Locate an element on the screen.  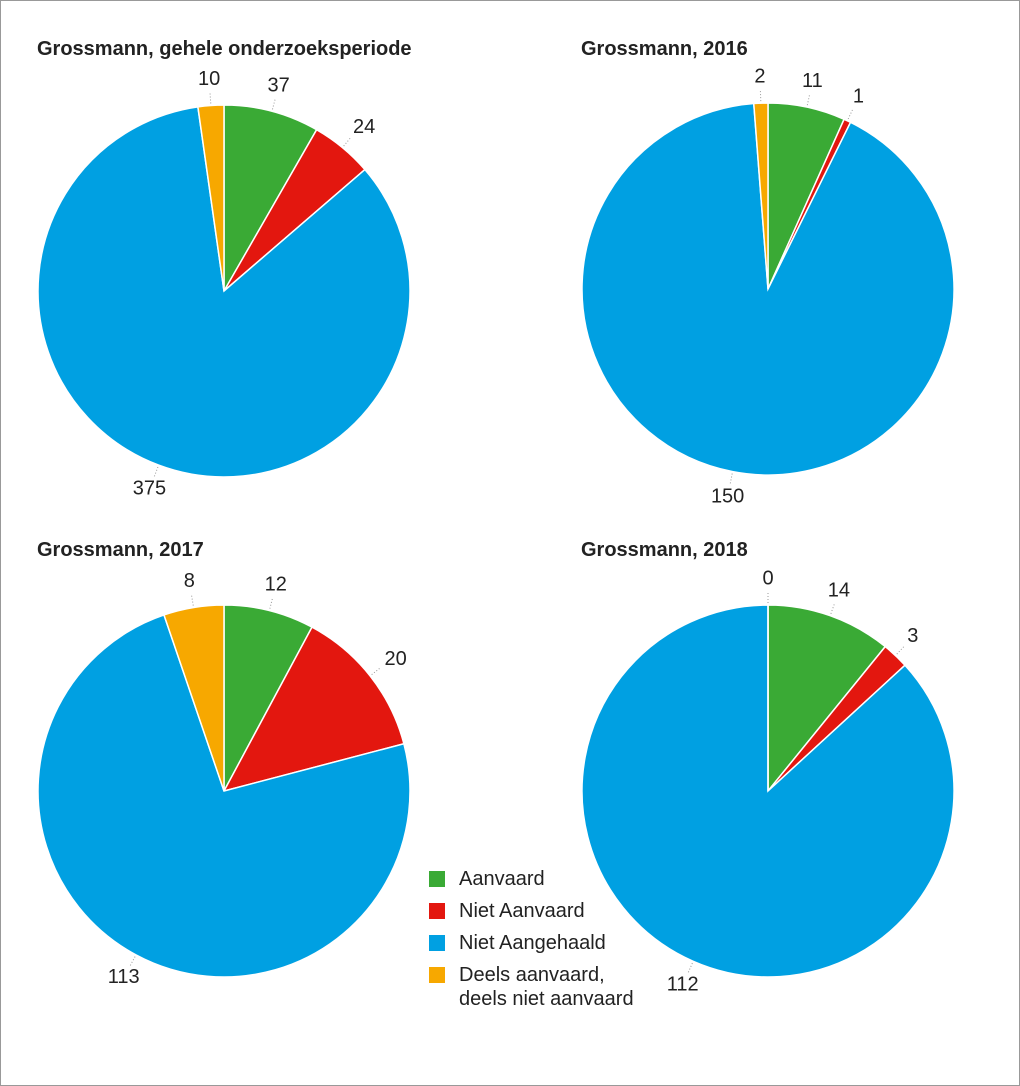
legend-entry: Aanvaard is located at coordinates (539, 879).